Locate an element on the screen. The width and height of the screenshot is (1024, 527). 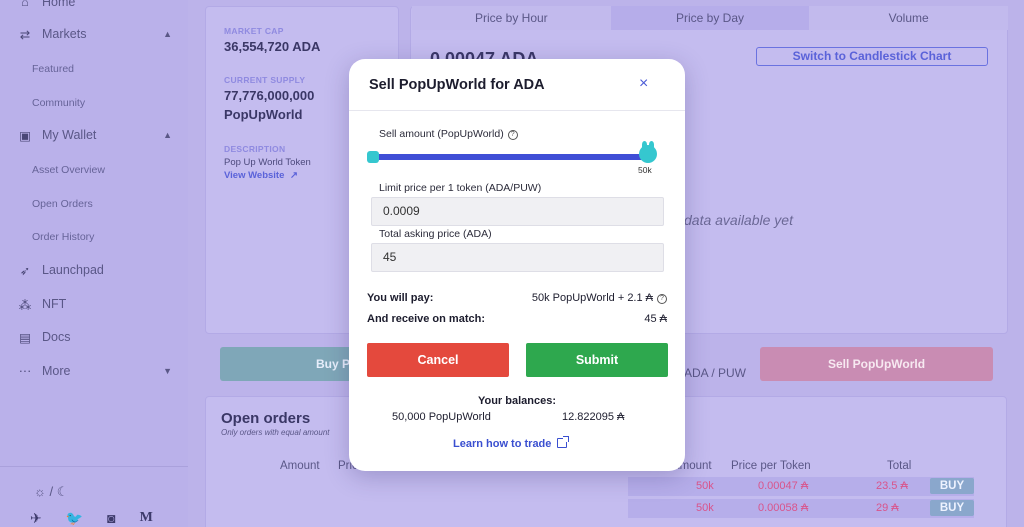
balances-title: Your balances: is located at coordinates (517, 401).